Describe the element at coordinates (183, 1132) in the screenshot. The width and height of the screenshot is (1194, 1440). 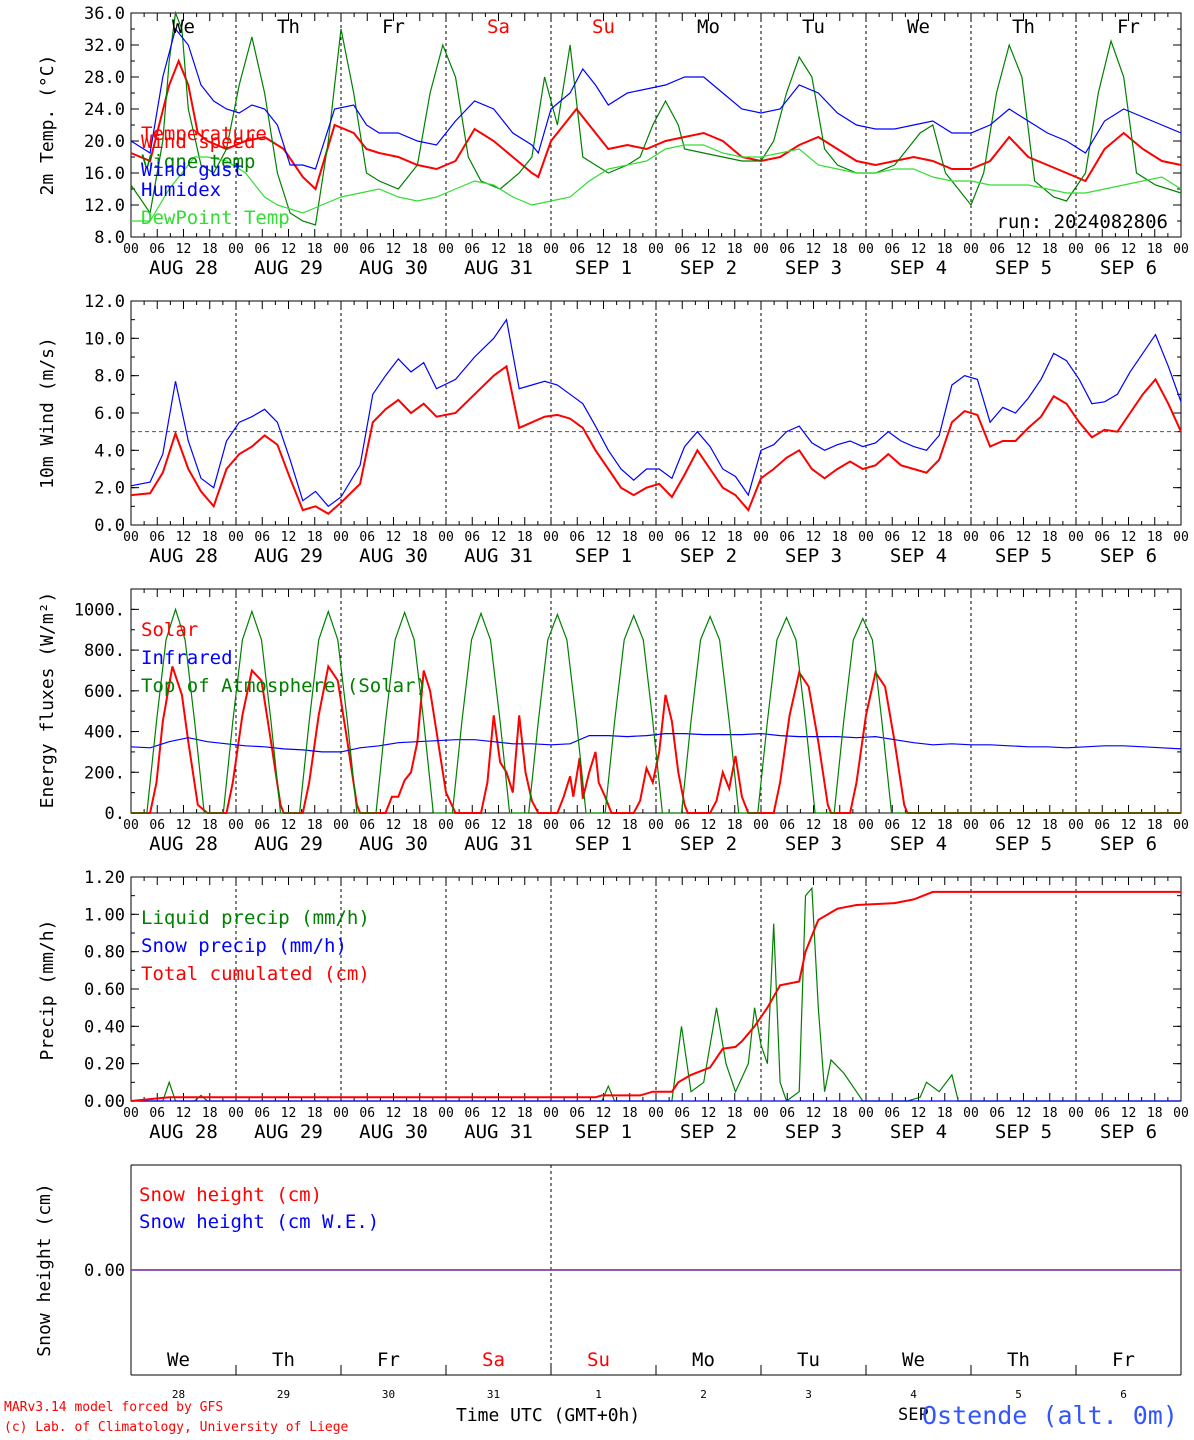
I see `date-label: AUG 28` at that location.